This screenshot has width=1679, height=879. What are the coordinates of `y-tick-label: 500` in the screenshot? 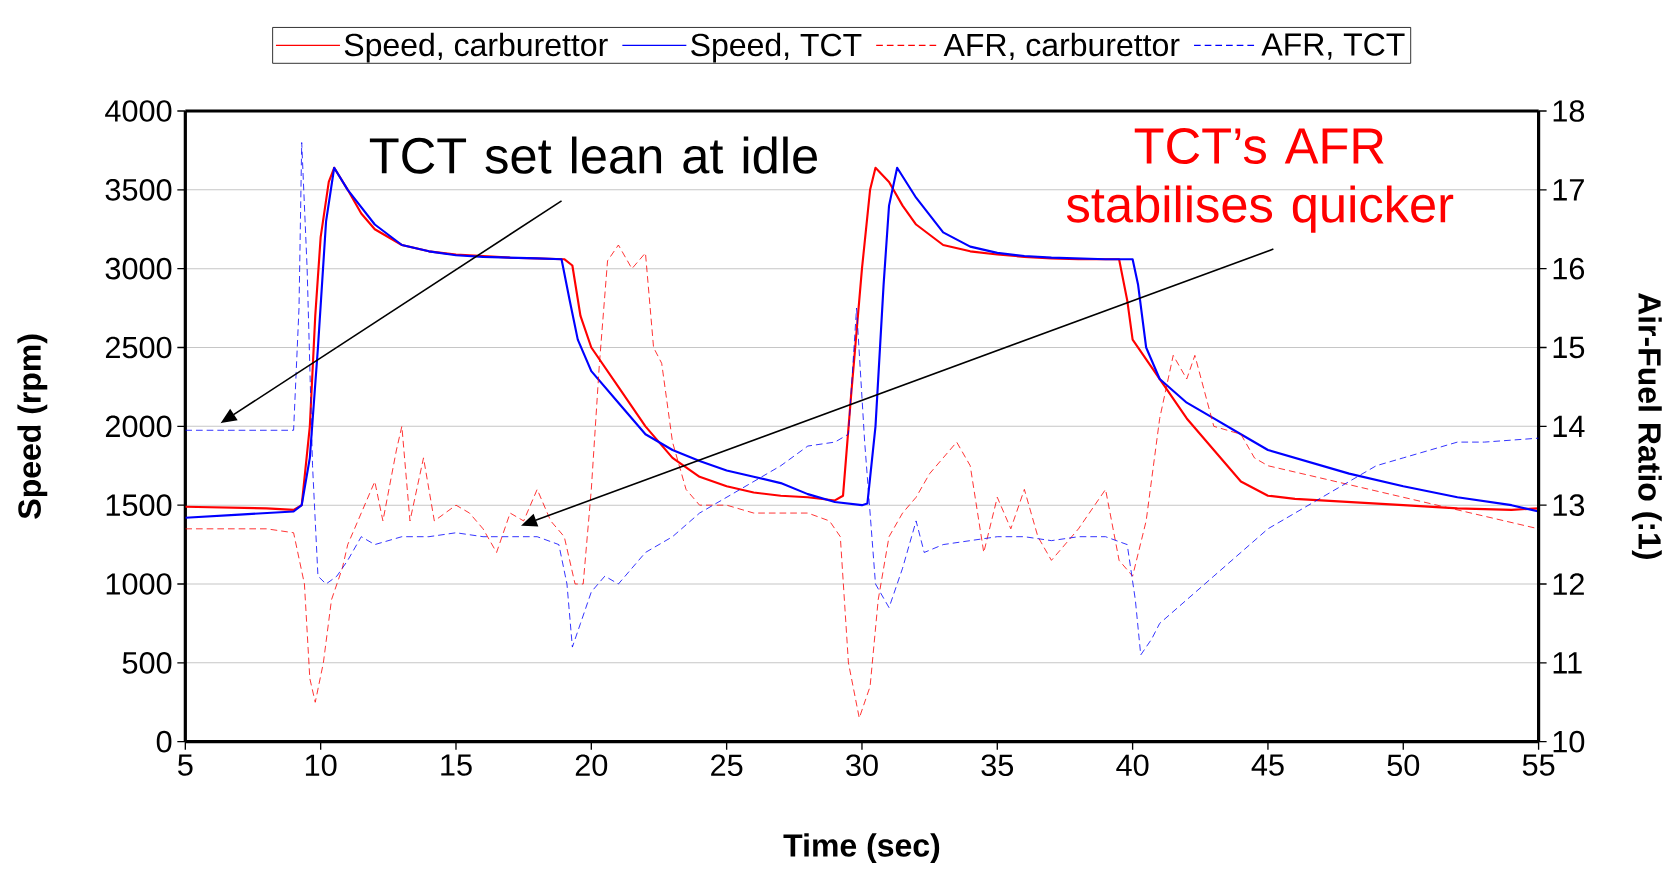 It's located at (147, 662).